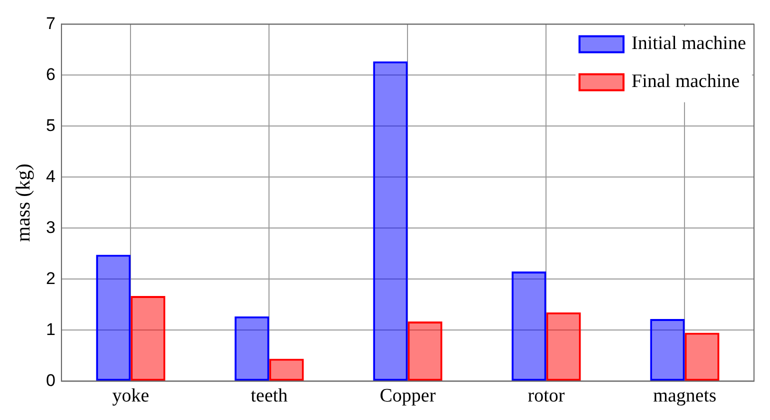 This screenshot has height=420, width=770. Describe the element at coordinates (51, 329) in the screenshot. I see `y-tick-label: 1` at that location.